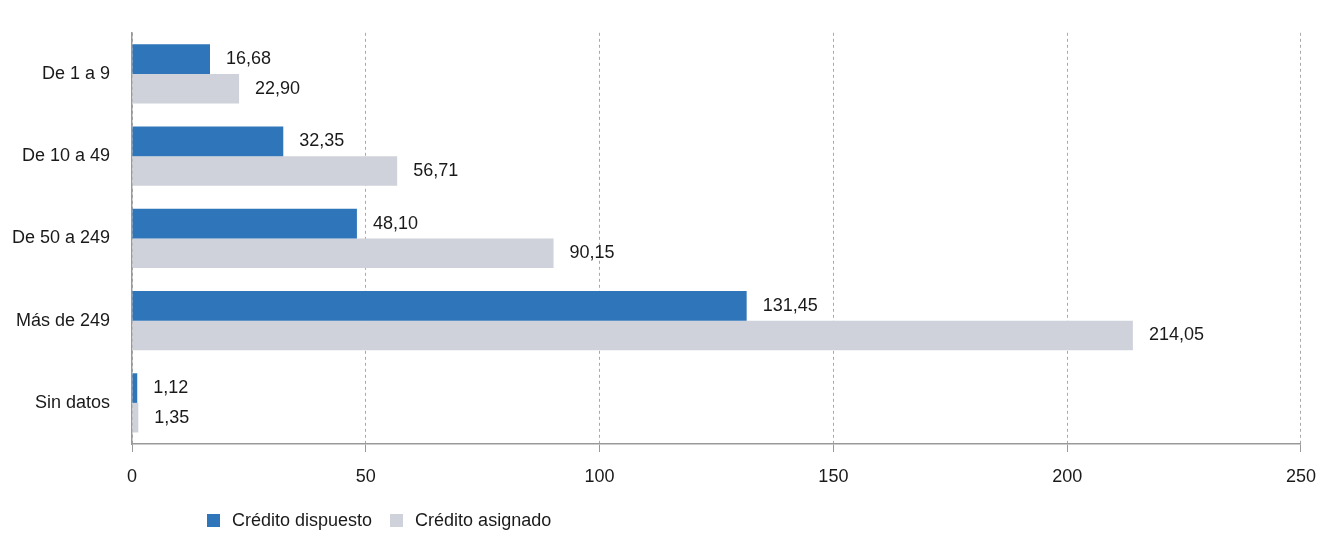  I want to click on data-label: 90,15, so click(592, 252).